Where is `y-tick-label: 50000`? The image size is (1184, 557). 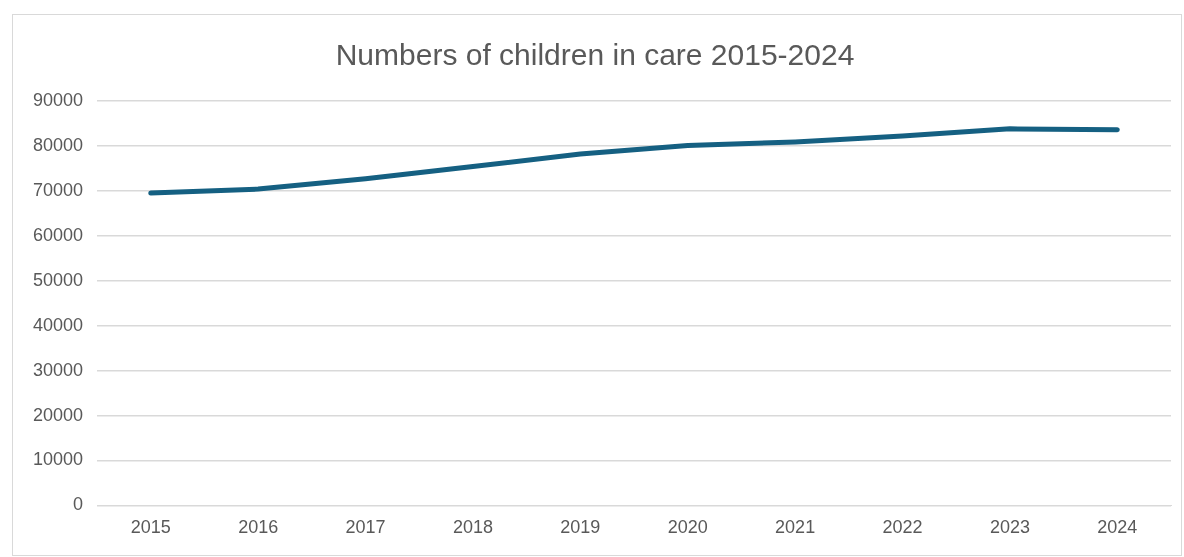
y-tick-label: 50000 is located at coordinates (58, 279).